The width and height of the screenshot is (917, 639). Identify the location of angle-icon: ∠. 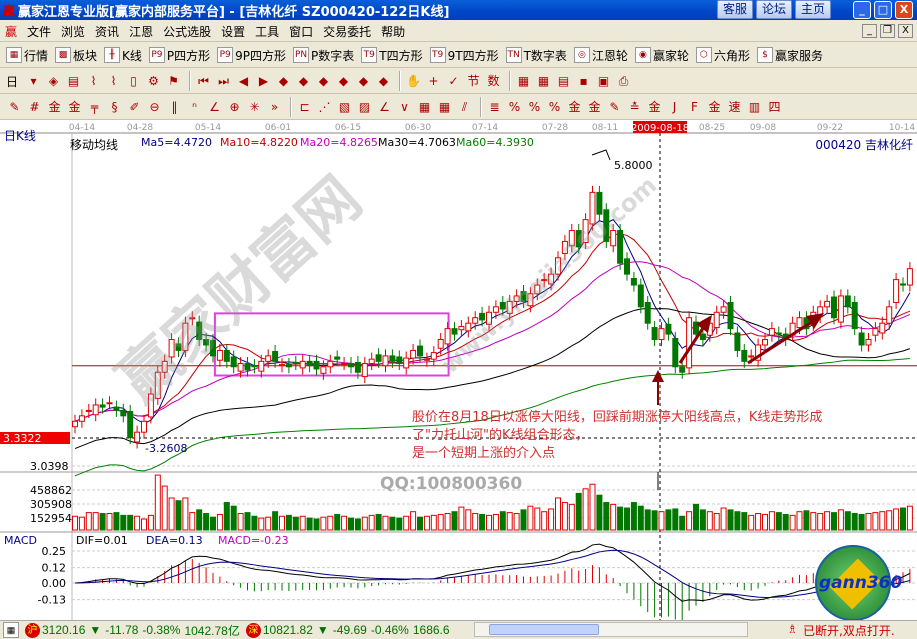
(214, 106).